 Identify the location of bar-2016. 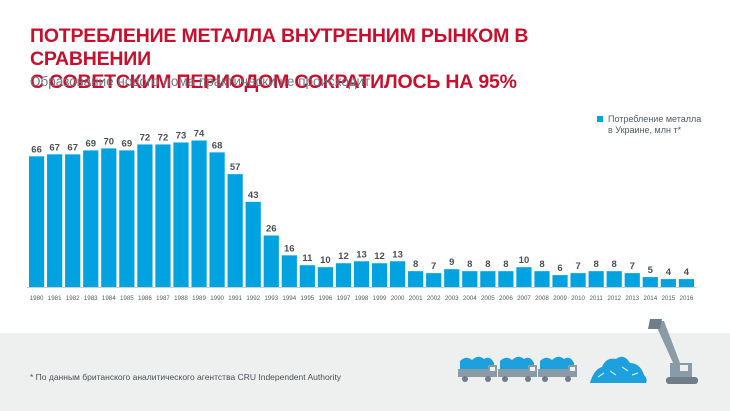
(686, 283).